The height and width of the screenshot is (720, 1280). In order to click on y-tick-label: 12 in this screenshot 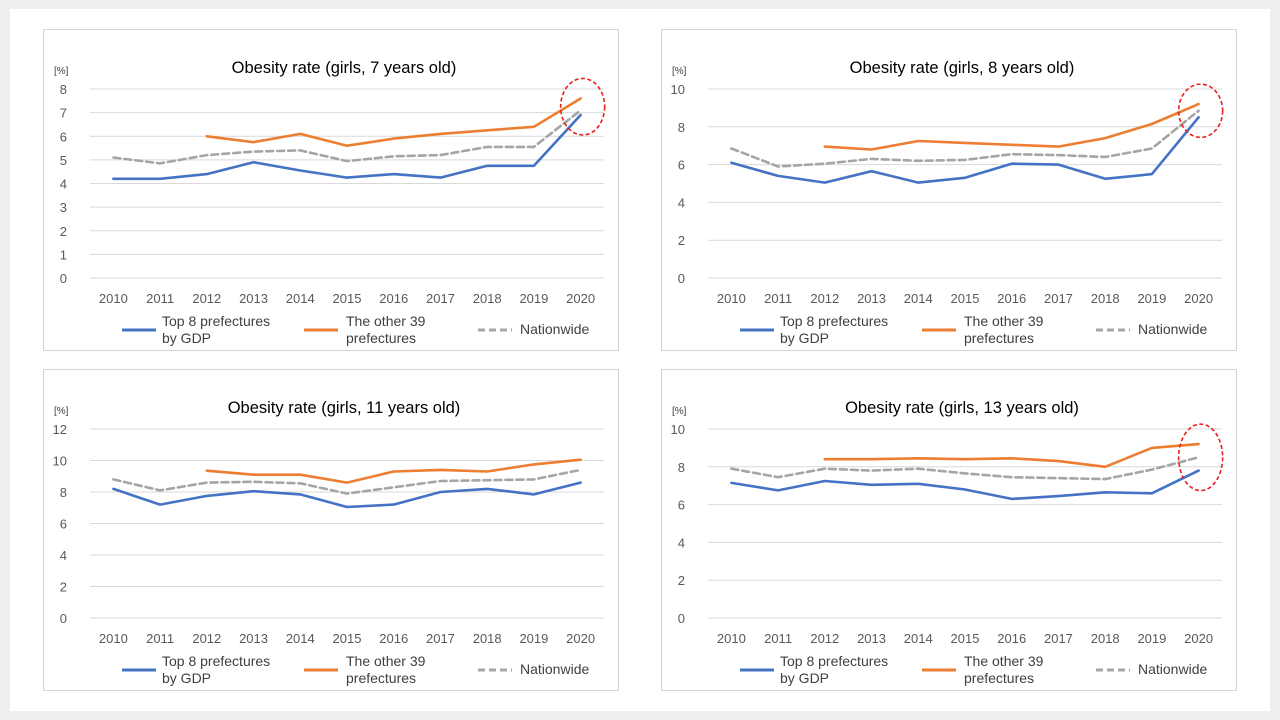, I will do `click(60, 429)`.